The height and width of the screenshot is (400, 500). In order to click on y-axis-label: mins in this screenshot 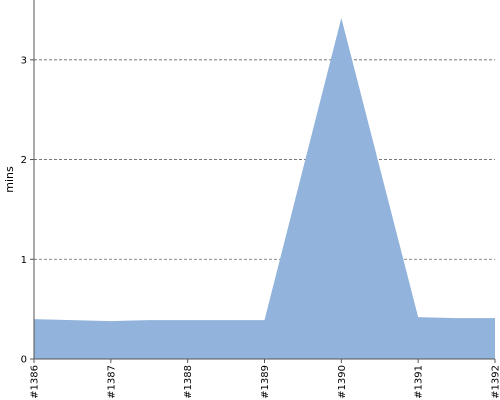, I will do `click(9, 179)`.